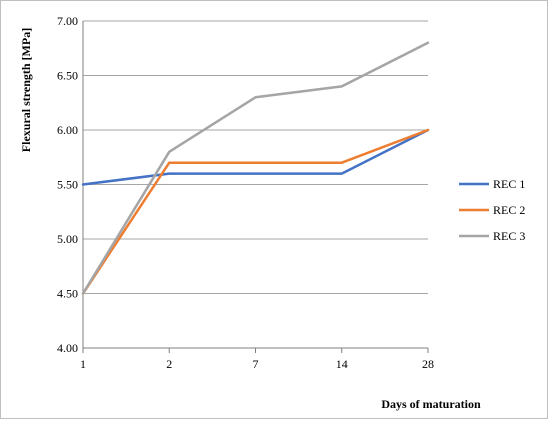 Image resolution: width=550 pixels, height=421 pixels. Describe the element at coordinates (67, 21) in the screenshot. I see `y-tick-label: 7.00` at that location.